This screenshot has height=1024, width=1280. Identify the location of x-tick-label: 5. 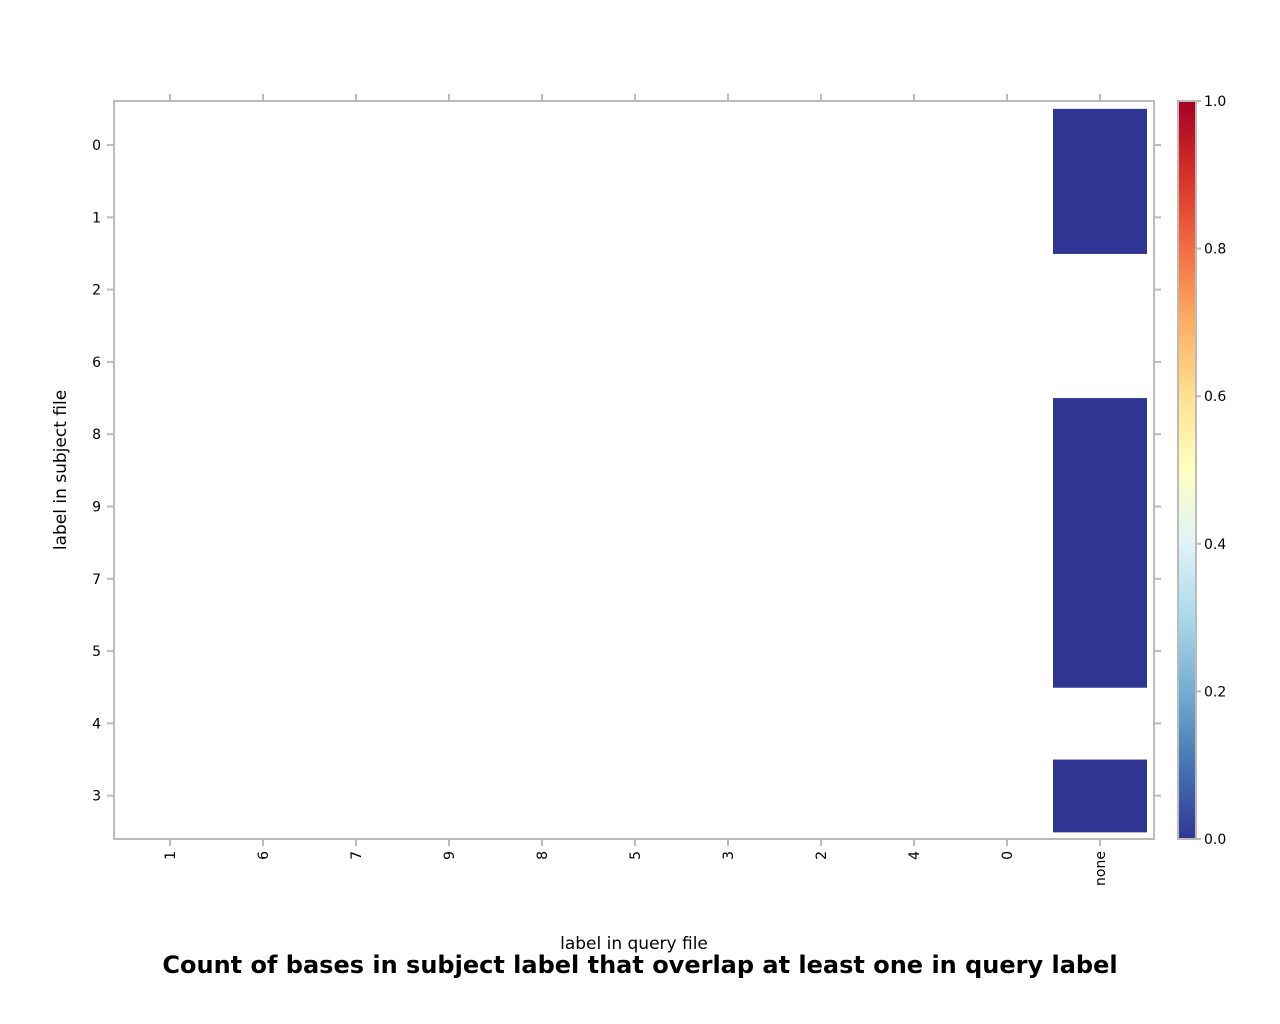
(636, 855).